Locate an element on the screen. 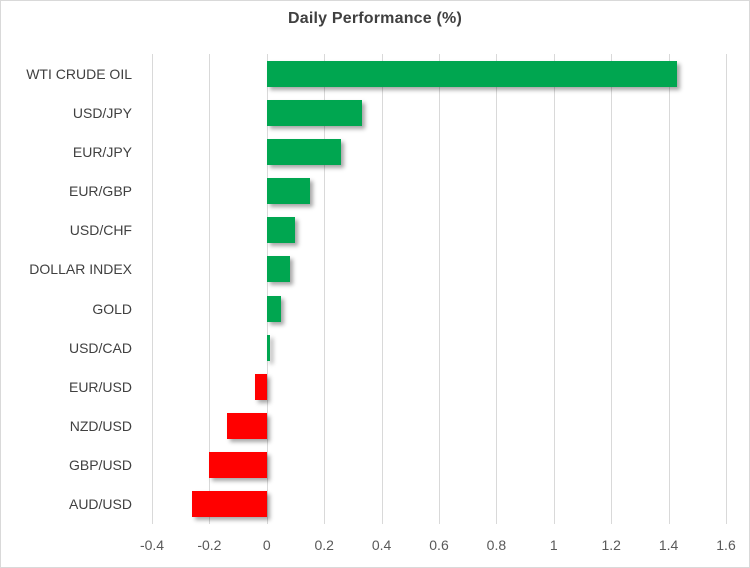 The image size is (750, 568). bar-aud-usd is located at coordinates (229, 504).